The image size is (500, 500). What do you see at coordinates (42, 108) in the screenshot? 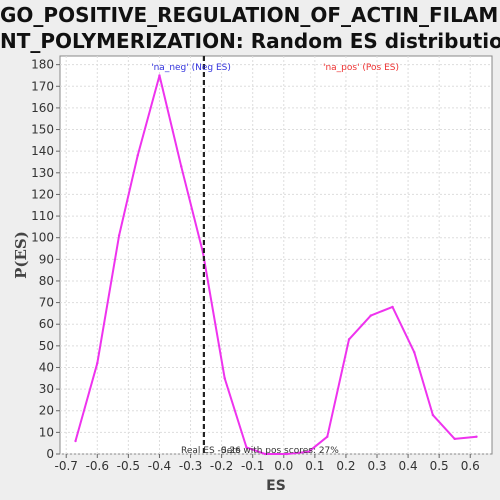
I see `y-tick-label: 160` at bounding box center [42, 108].